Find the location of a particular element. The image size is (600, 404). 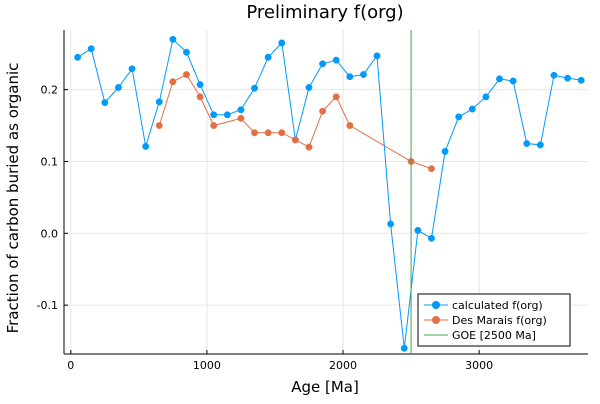

x-axis-label: Age [Ma] is located at coordinates (325, 387).